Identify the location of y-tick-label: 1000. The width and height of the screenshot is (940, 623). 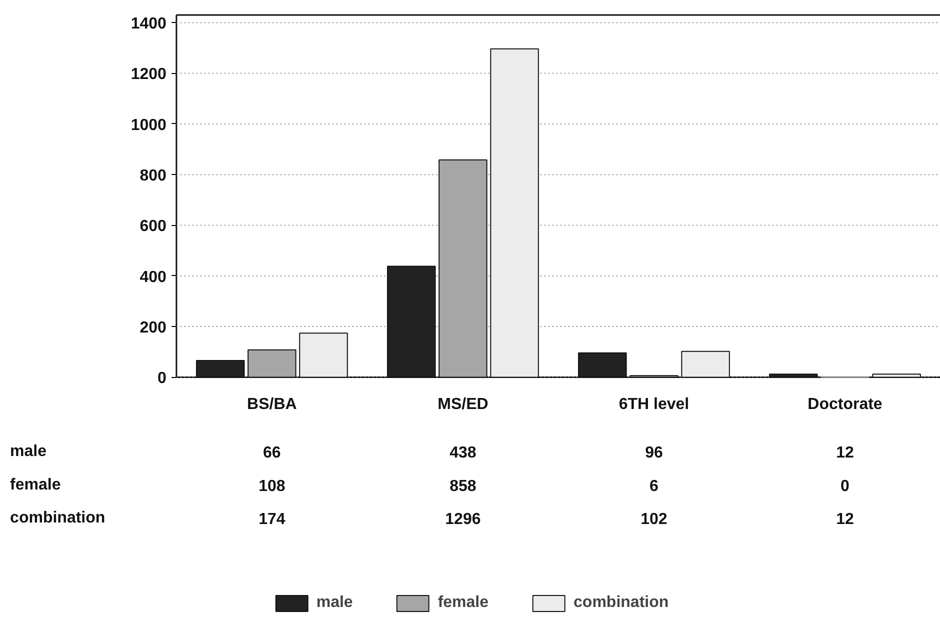
(148, 125).